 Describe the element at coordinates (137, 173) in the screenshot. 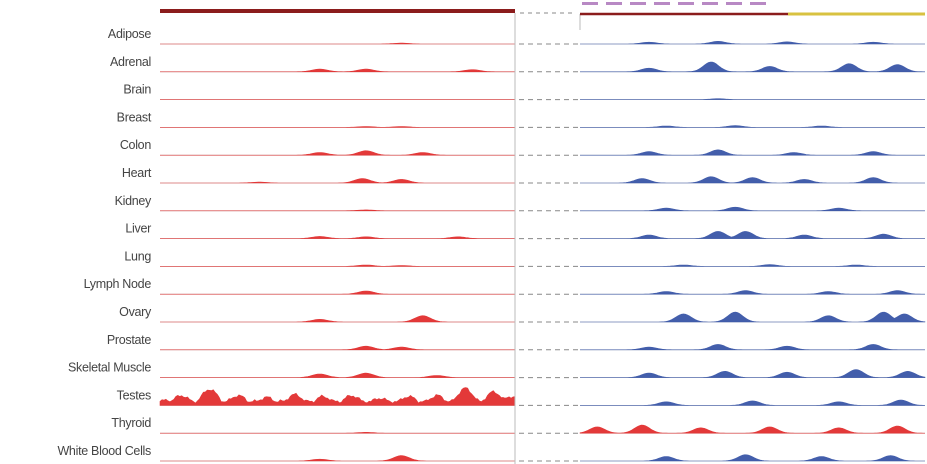

I see `tissue-label-heart: Heart` at that location.